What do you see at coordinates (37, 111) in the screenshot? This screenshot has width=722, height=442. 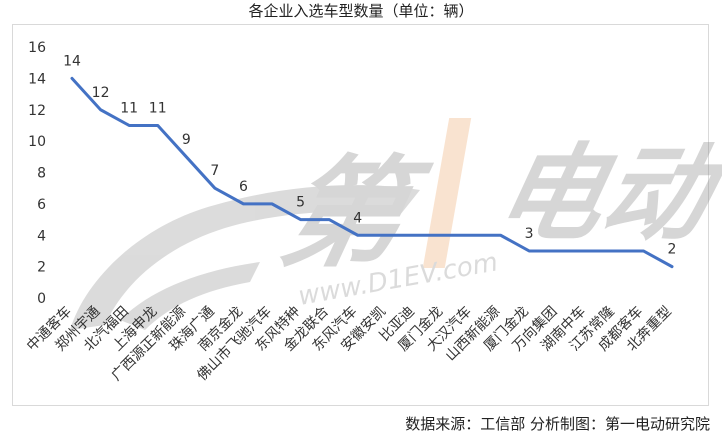 I see `y-tick-label: 12` at bounding box center [37, 111].